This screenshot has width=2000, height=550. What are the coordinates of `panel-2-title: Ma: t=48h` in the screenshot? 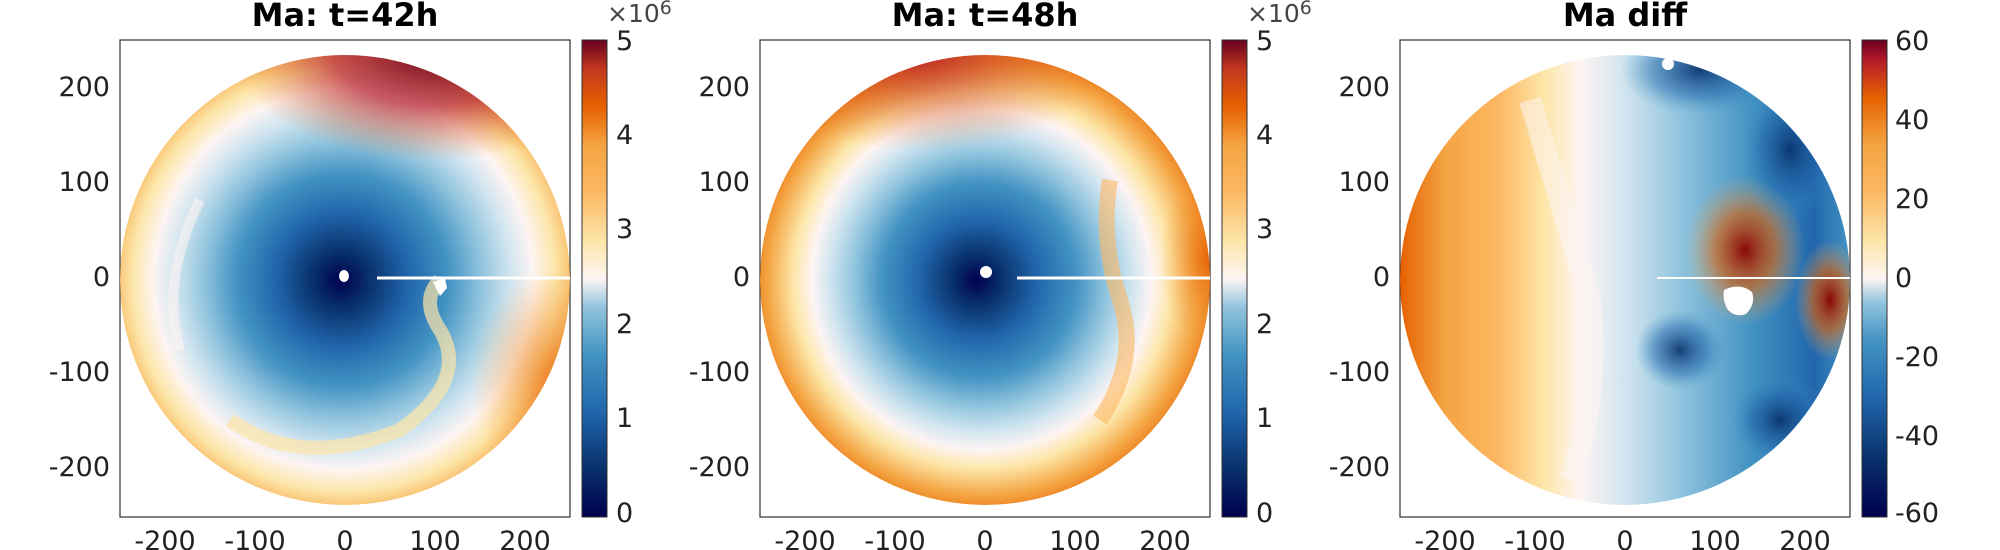 It's located at (985, 17).